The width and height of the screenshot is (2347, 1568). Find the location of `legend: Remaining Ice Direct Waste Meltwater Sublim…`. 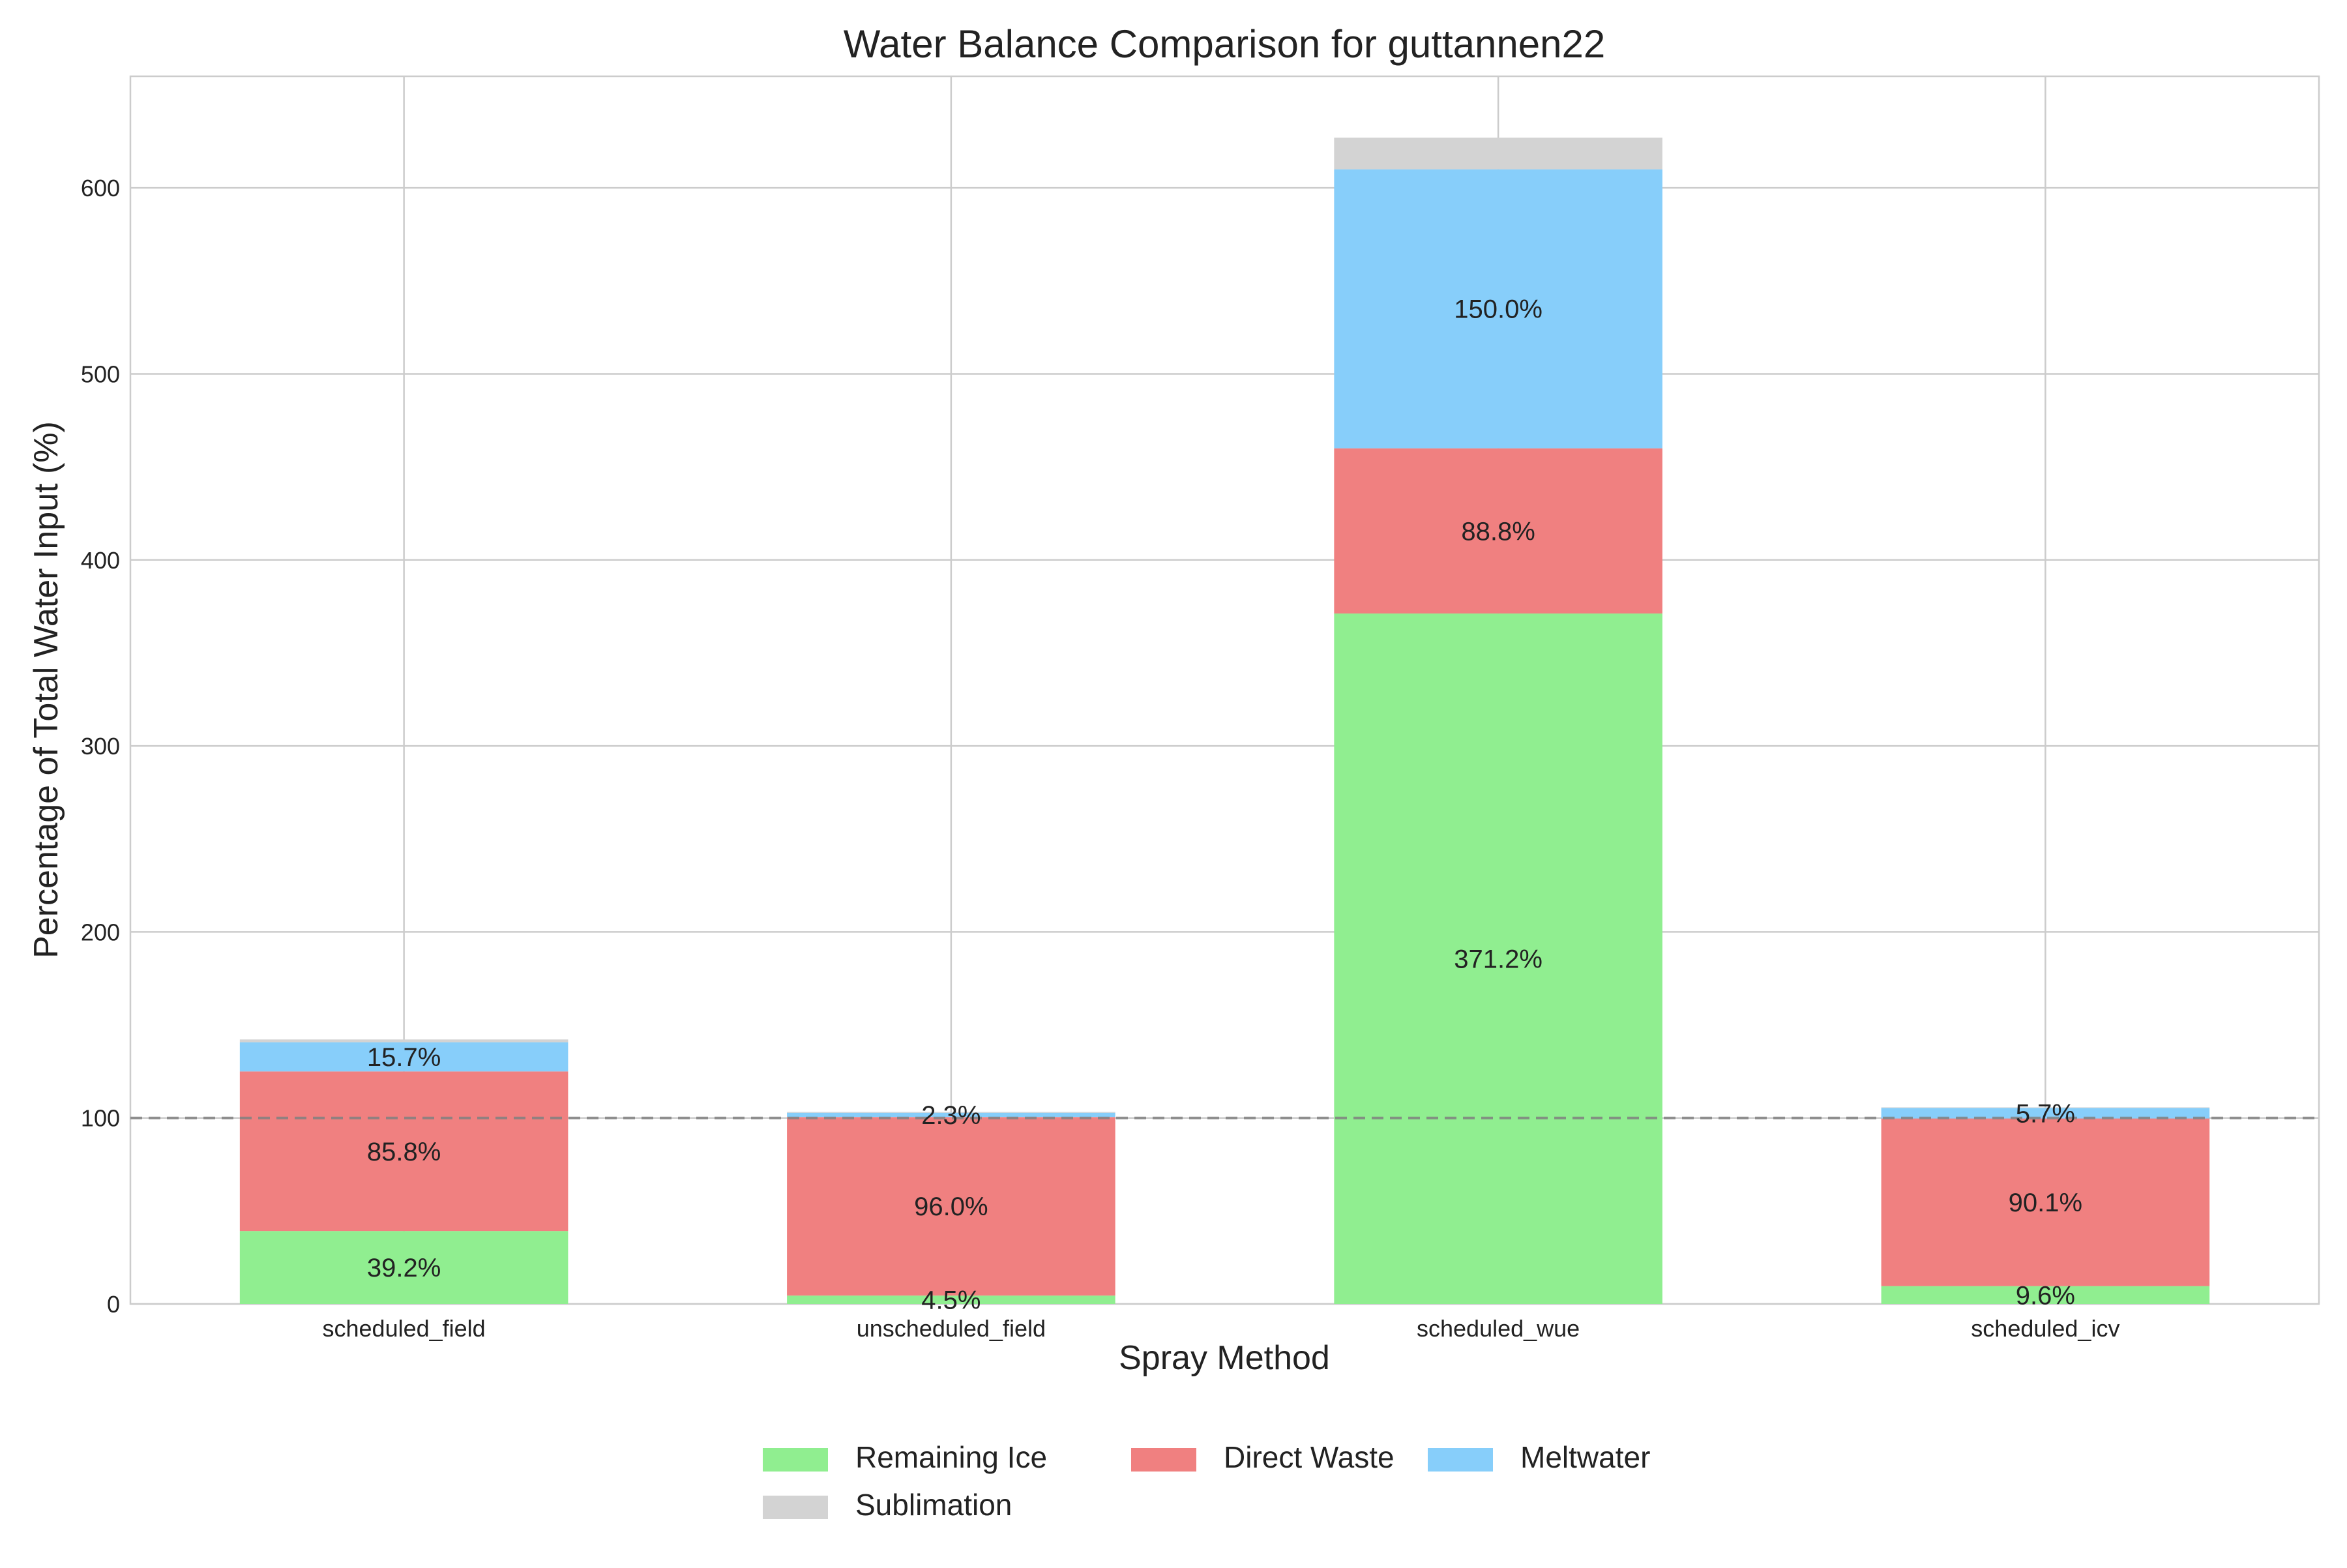

legend: Remaining Ice Direct Waste Meltwater Sublim… is located at coordinates (1206, 1481).